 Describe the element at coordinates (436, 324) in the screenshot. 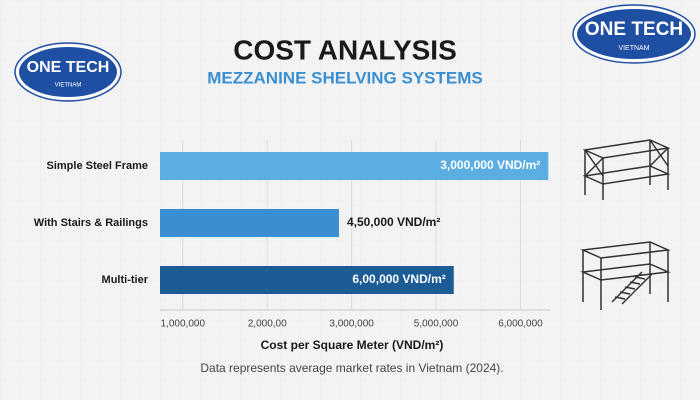

I see `x-tick-label: 5,000,000` at that location.